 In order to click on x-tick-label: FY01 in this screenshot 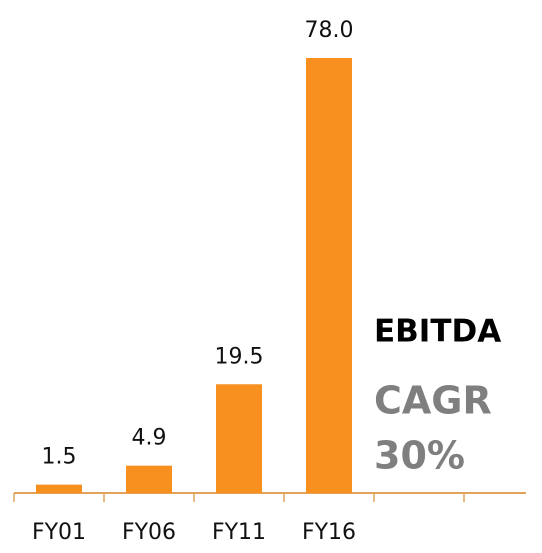, I will do `click(59, 532)`.